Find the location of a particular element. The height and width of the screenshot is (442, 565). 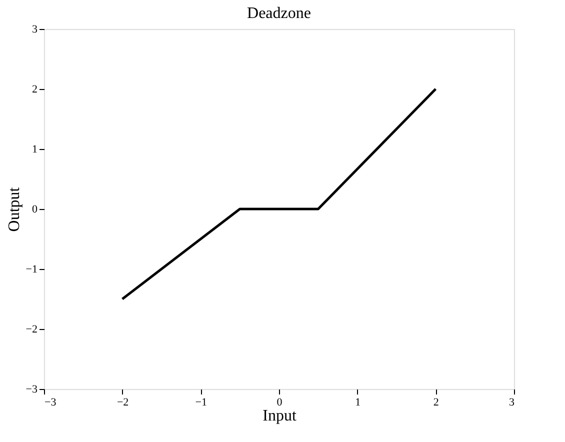

y-tick-label: 1 is located at coordinates (35, 150).